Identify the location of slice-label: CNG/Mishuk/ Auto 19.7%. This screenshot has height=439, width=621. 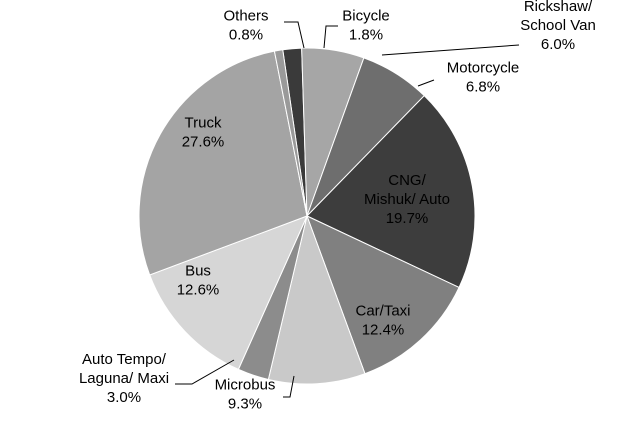
(407, 199).